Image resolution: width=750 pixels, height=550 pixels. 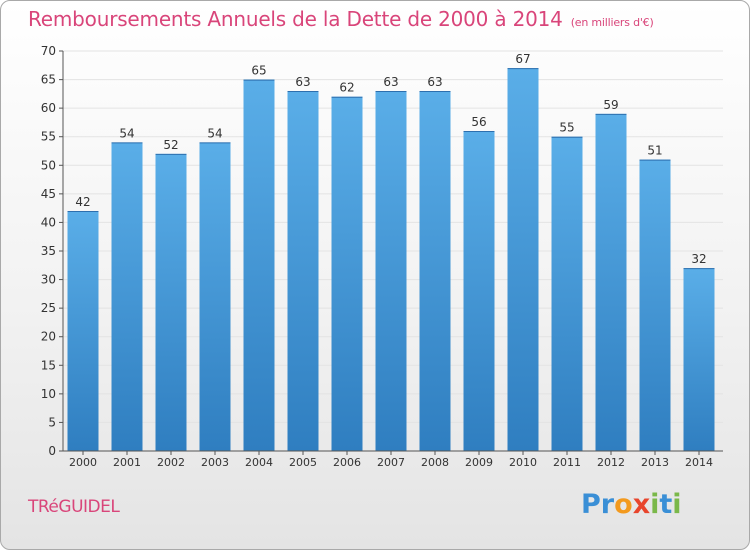 I want to click on y-tick-label: 0, so click(x=52, y=451).